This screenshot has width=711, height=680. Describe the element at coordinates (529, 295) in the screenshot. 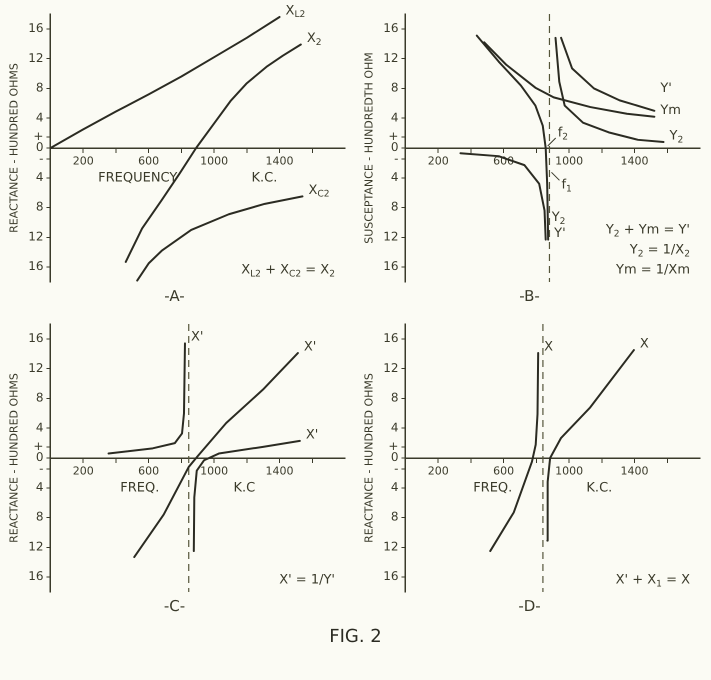

I see `text: -B-` at that location.